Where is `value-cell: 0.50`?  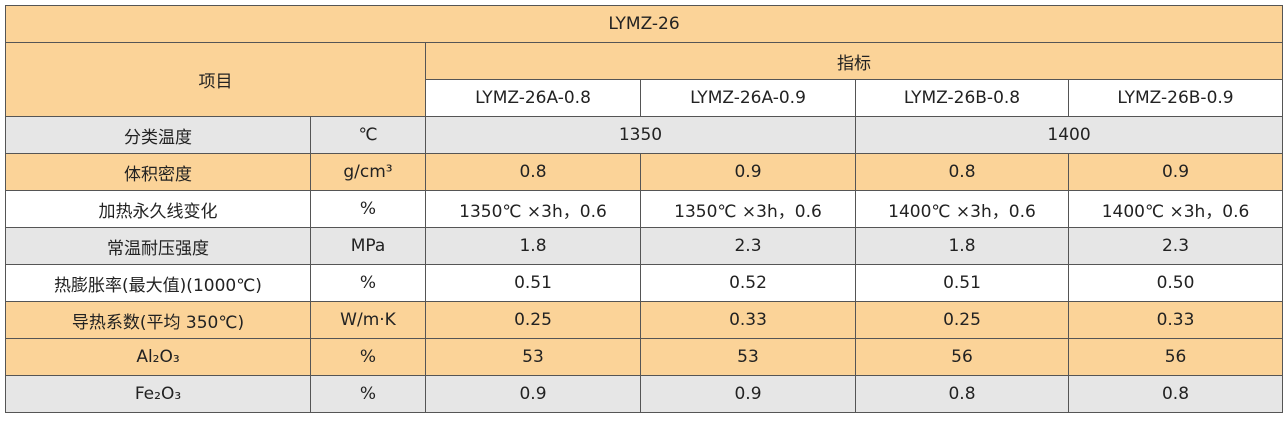
value-cell: 0.50 is located at coordinates (1175, 283).